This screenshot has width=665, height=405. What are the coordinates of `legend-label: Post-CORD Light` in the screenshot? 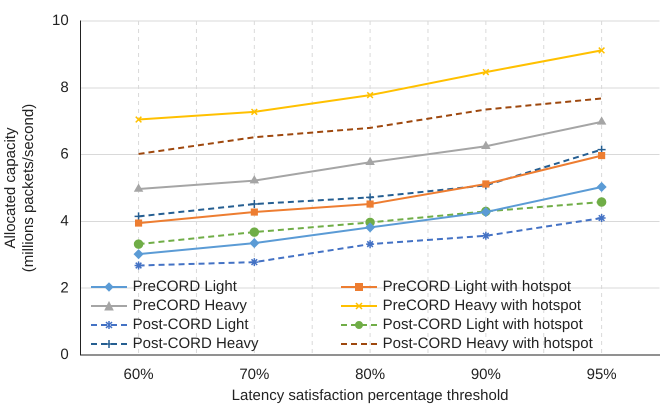 It's located at (190, 324).